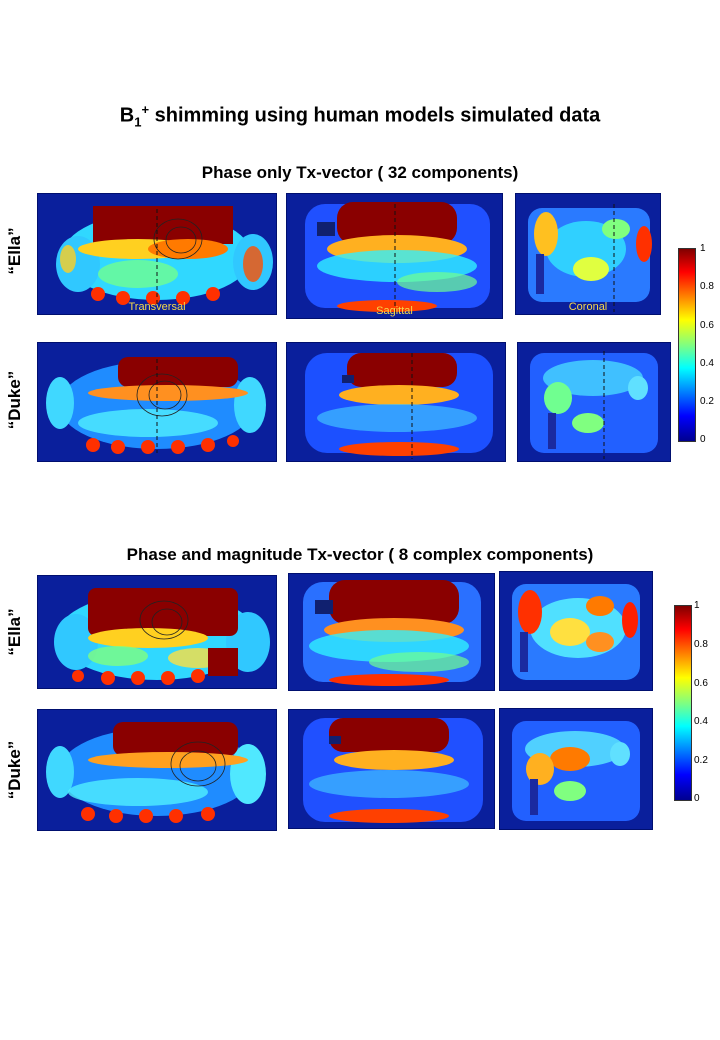 The width and height of the screenshot is (720, 1040). I want to click on view-label-transversal: Transversal, so click(157, 307).